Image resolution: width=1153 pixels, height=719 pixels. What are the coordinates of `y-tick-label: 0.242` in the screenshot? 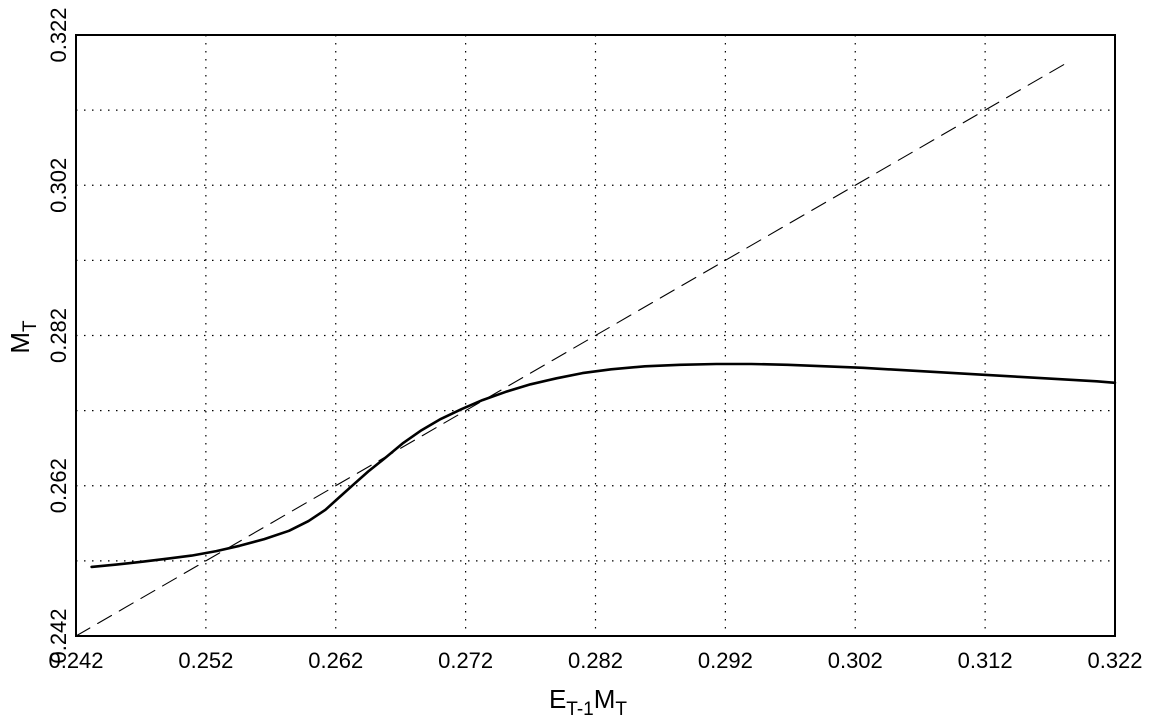 It's located at (58, 635).